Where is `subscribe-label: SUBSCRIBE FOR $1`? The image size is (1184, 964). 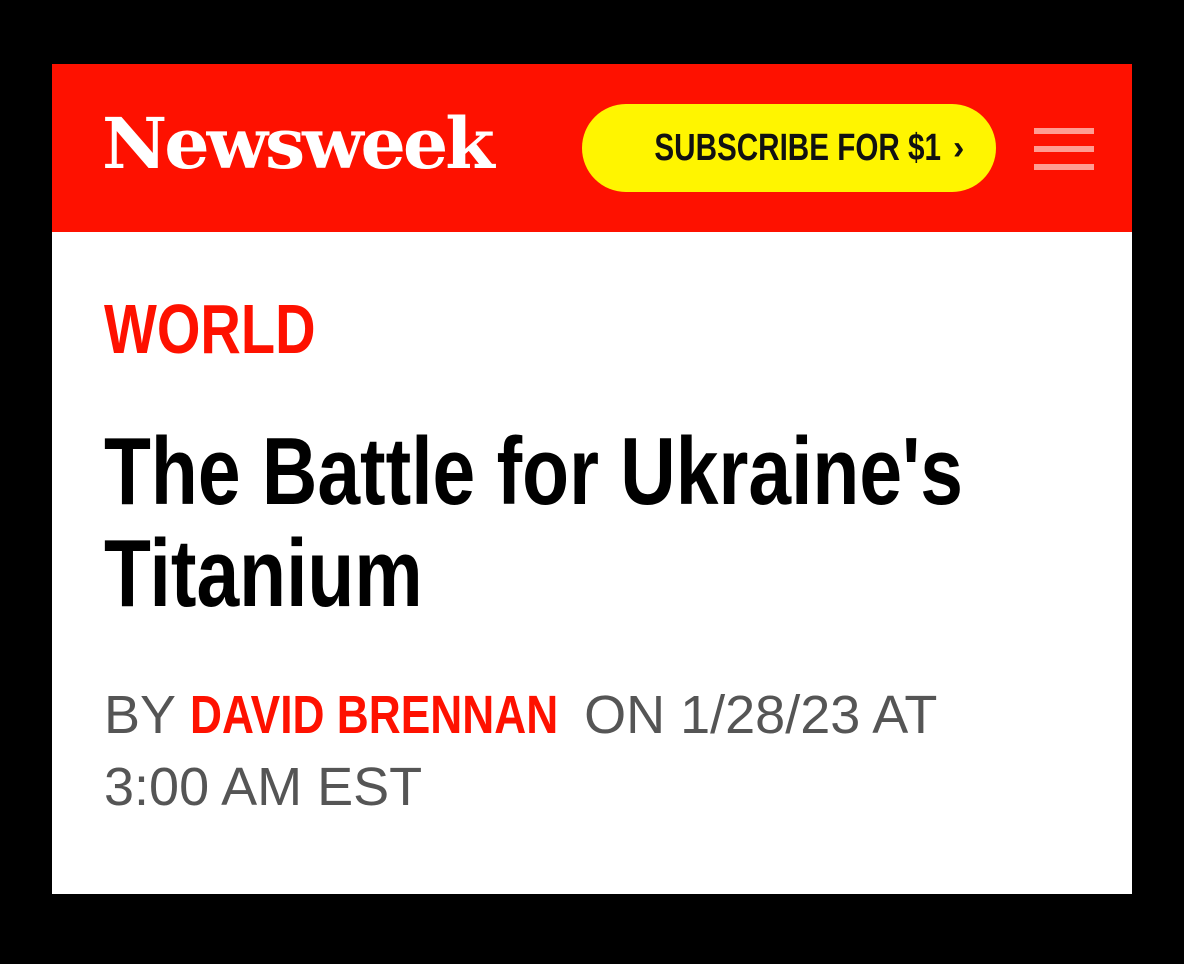
subscribe-label: SUBSCRIBE FOR $1 is located at coordinates (797, 147).